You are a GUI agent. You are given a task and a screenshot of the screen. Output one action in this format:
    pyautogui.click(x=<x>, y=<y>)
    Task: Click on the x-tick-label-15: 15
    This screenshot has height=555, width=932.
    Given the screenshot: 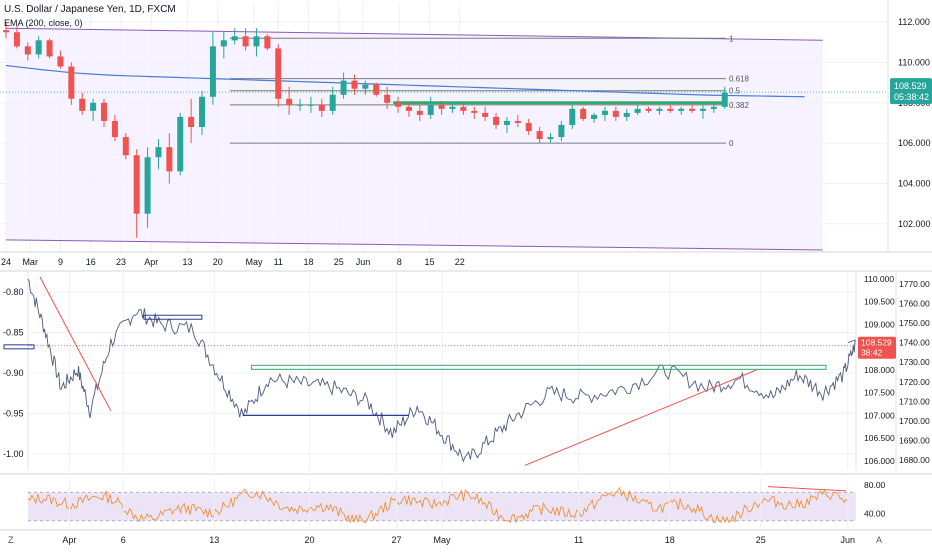 What is the action you would take?
    pyautogui.click(x=429, y=262)
    